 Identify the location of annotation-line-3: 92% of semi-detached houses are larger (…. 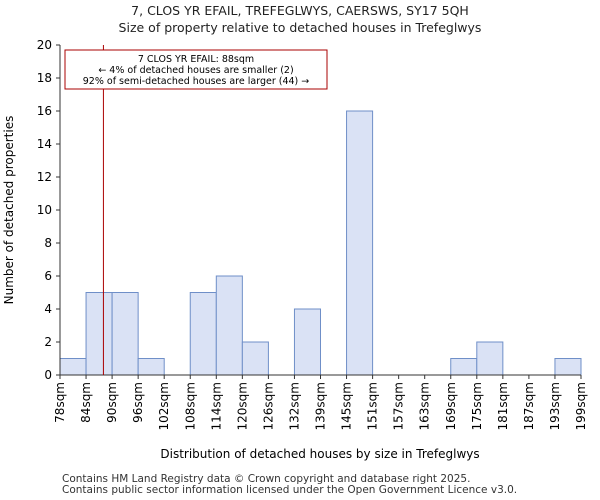
(196, 81).